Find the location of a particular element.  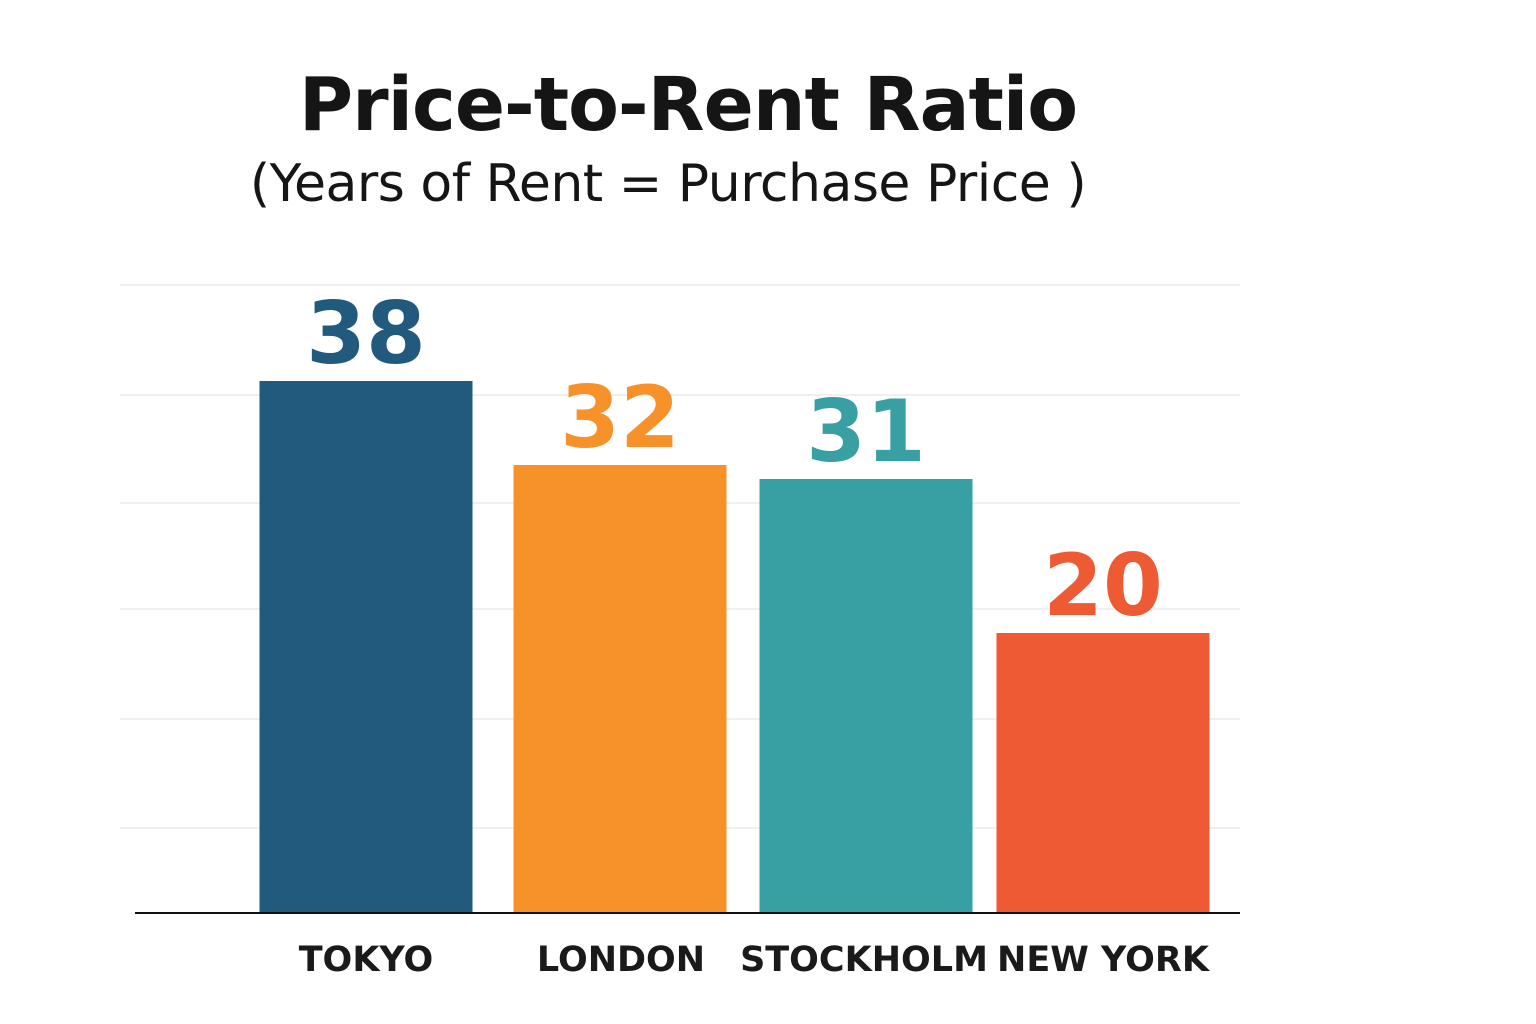

value-label-london: 32 is located at coordinates (620, 418).